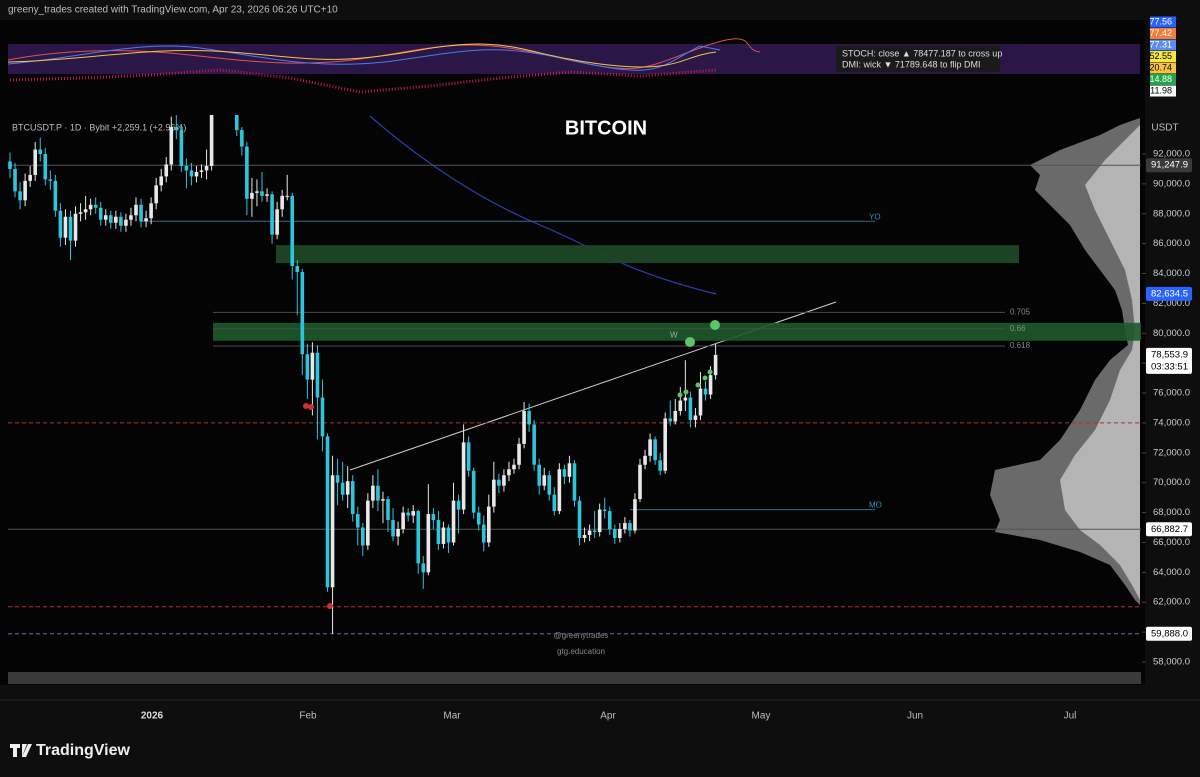 The height and width of the screenshot is (777, 1200). What do you see at coordinates (608, 716) in the screenshot?
I see `x-tick-label: Apr` at bounding box center [608, 716].